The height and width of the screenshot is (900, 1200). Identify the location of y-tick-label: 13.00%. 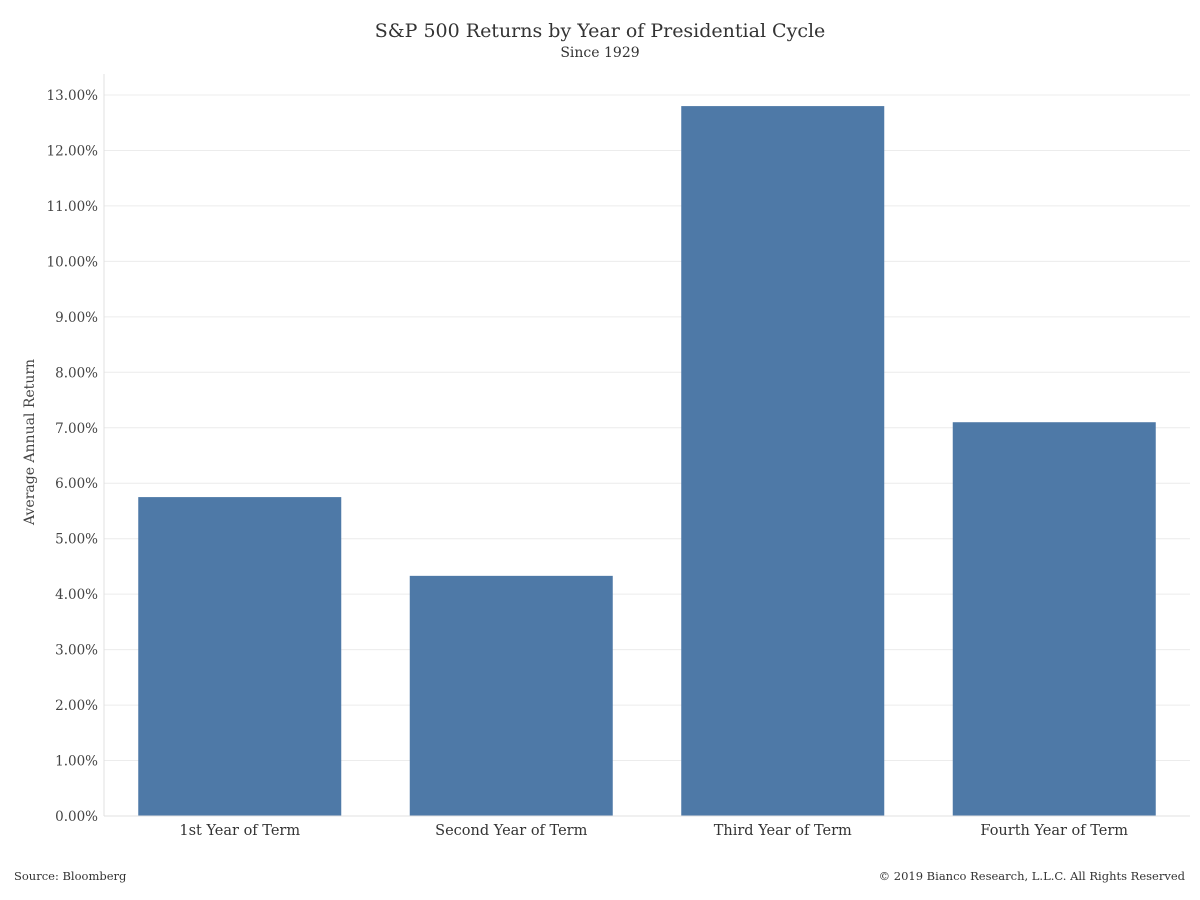
(73, 96).